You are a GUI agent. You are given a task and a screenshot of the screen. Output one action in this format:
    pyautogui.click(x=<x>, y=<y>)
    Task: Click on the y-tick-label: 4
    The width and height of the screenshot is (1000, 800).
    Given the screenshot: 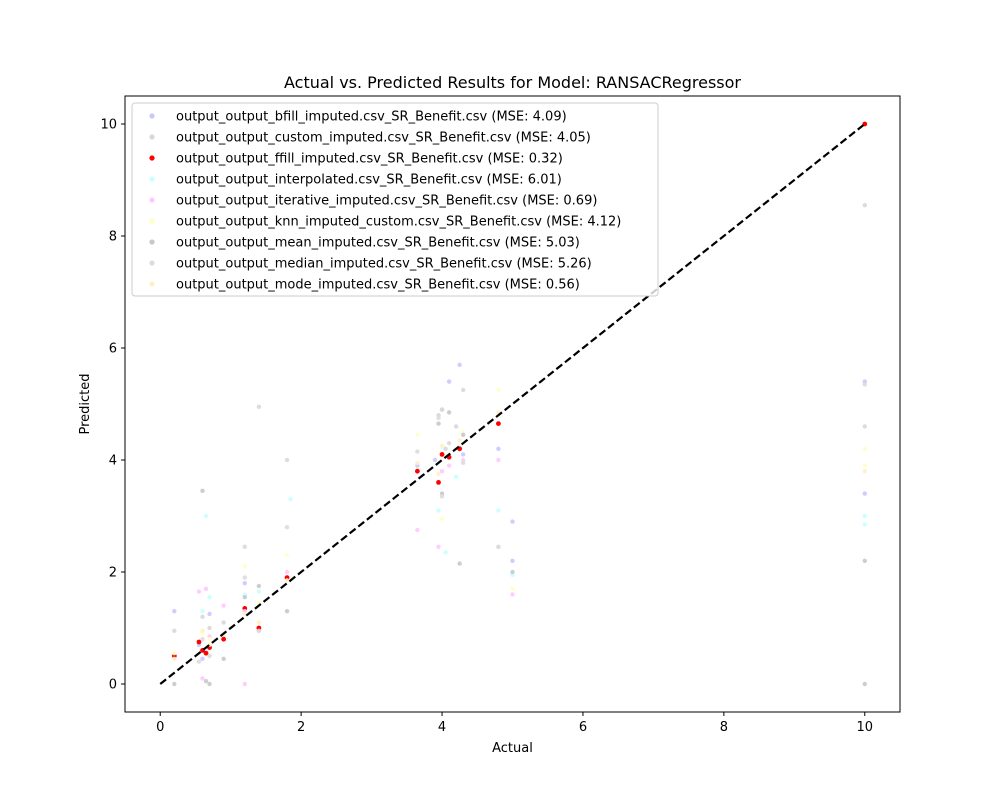 What is the action you would take?
    pyautogui.click(x=113, y=461)
    